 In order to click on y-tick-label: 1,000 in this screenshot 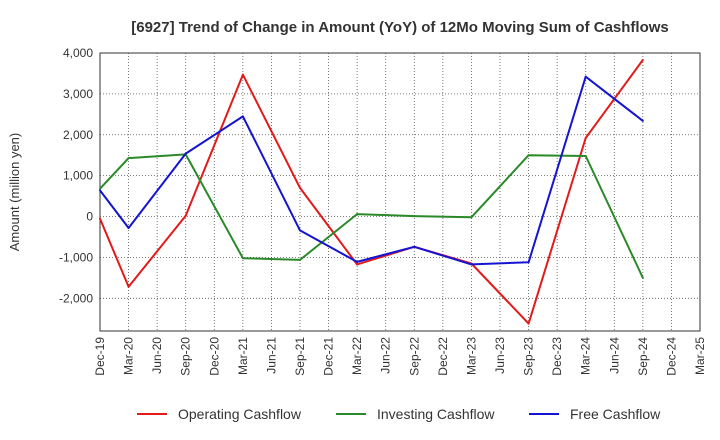, I will do `click(78, 176)`.